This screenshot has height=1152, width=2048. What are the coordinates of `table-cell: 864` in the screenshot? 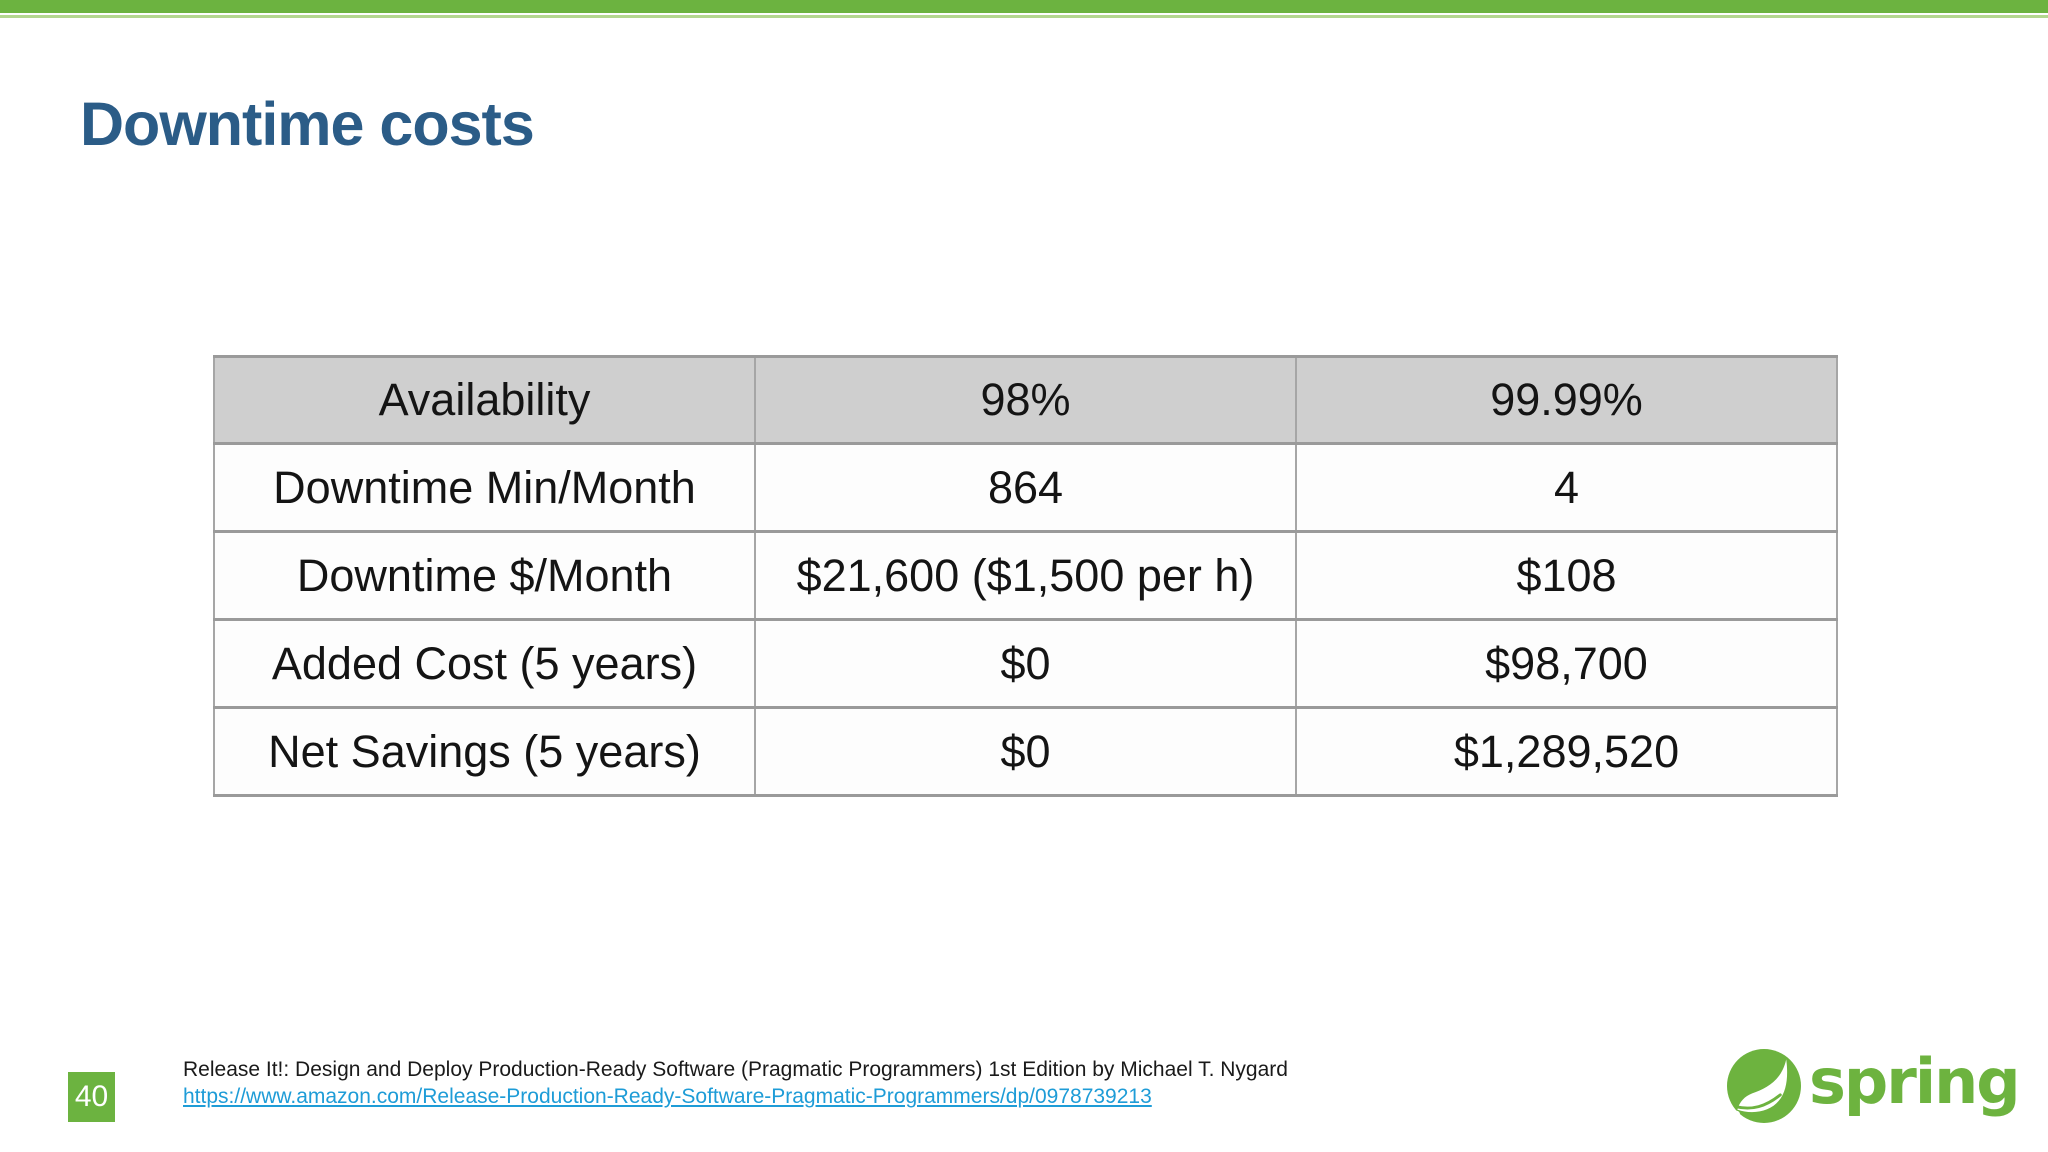 It's located at (1025, 487).